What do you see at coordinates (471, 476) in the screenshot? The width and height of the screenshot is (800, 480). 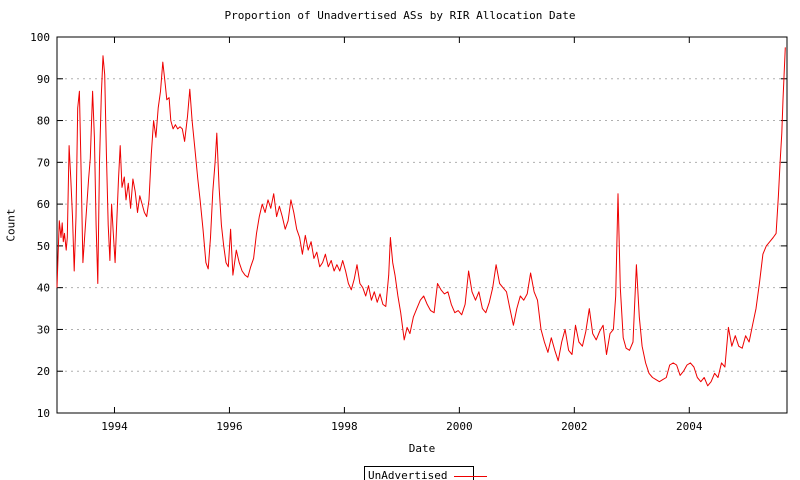 I see `legend-line-sample-icon` at bounding box center [471, 476].